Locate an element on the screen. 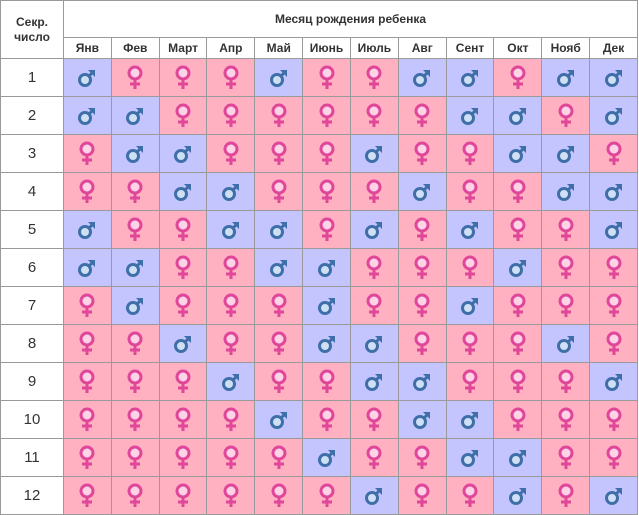 The height and width of the screenshot is (515, 639). month-header-10: Окт is located at coordinates (518, 48).